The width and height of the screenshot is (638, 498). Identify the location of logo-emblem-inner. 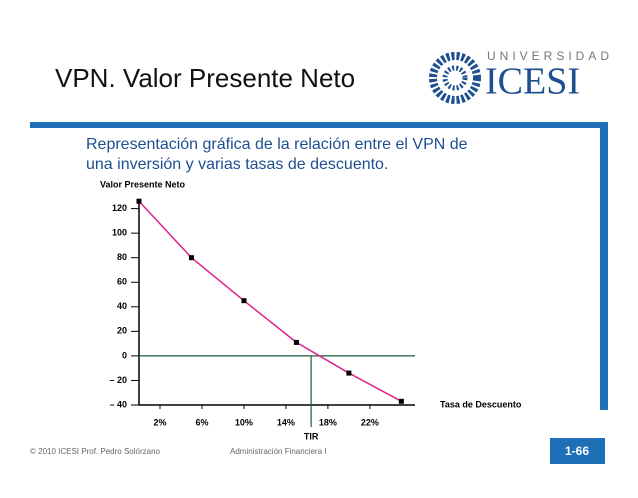
(455, 78).